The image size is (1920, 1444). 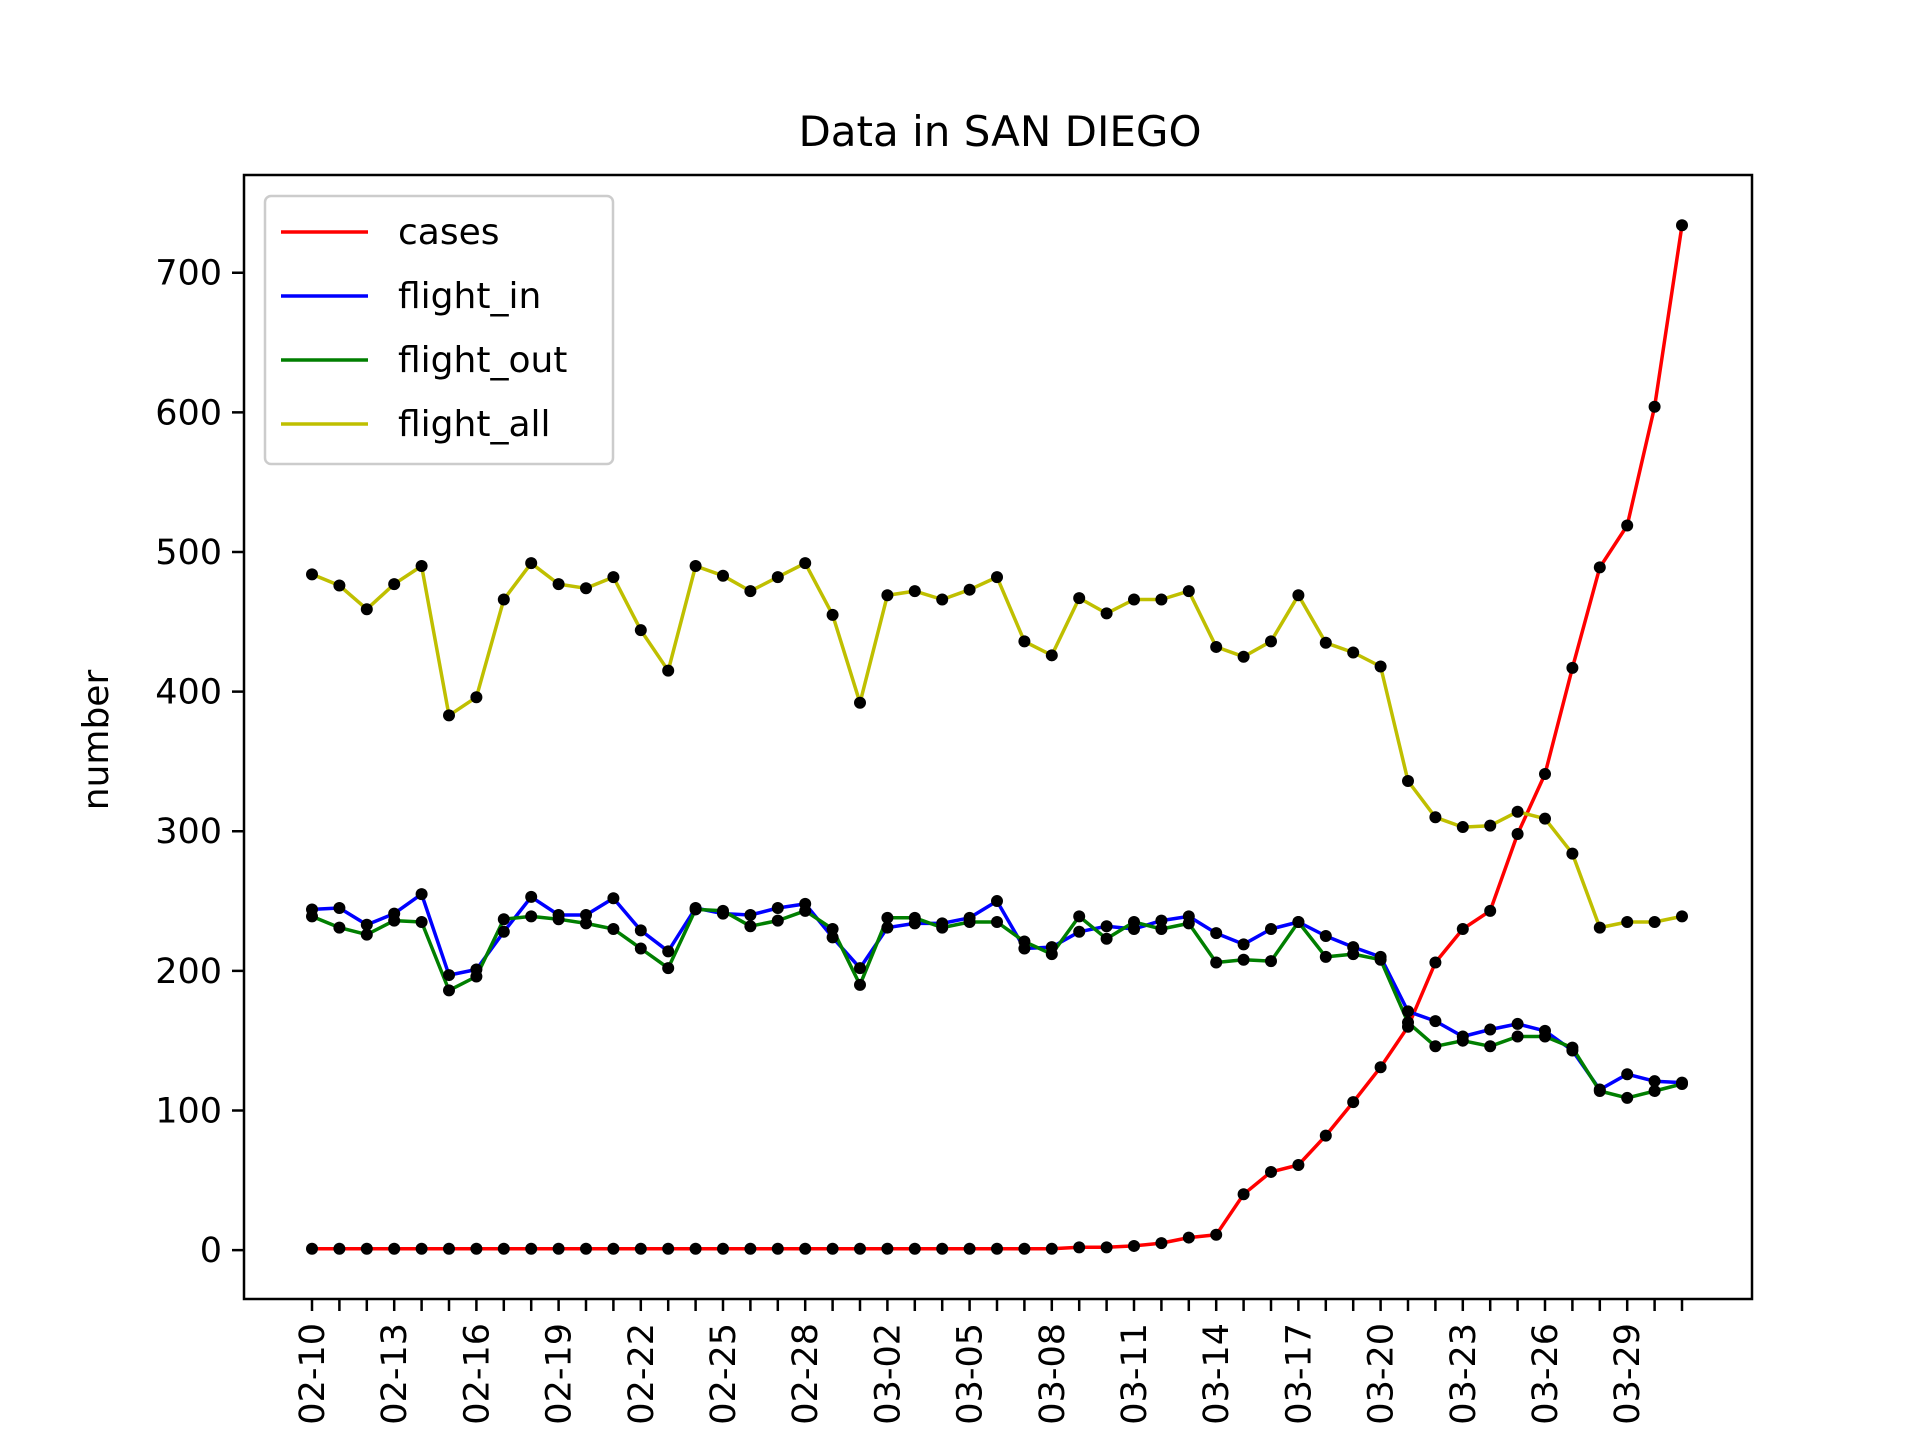 I want to click on y-tick-label-400: 400, so click(x=188, y=693).